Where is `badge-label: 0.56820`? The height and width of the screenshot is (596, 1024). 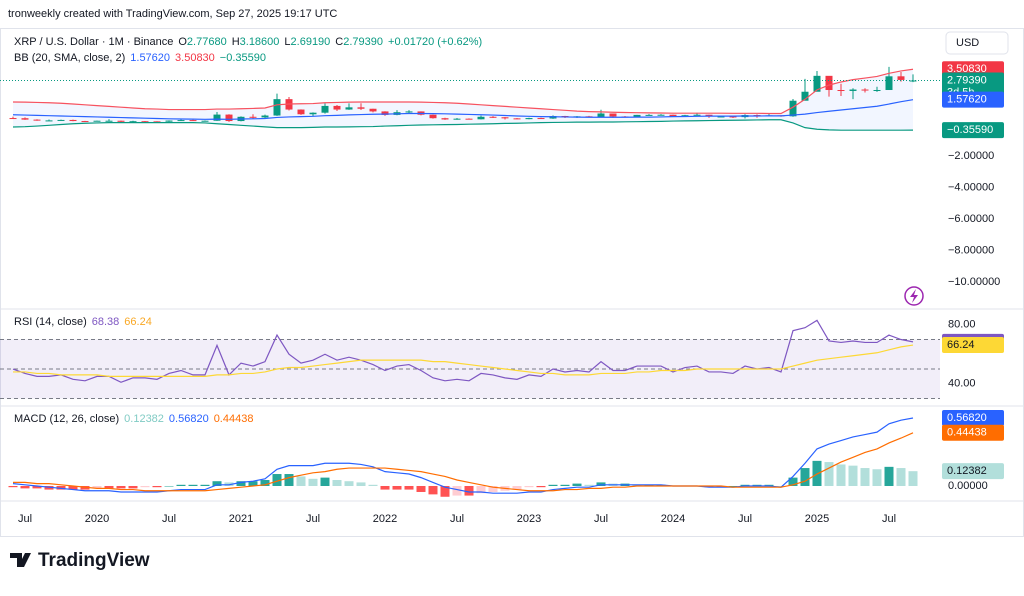
badge-label: 0.56820 is located at coordinates (967, 418).